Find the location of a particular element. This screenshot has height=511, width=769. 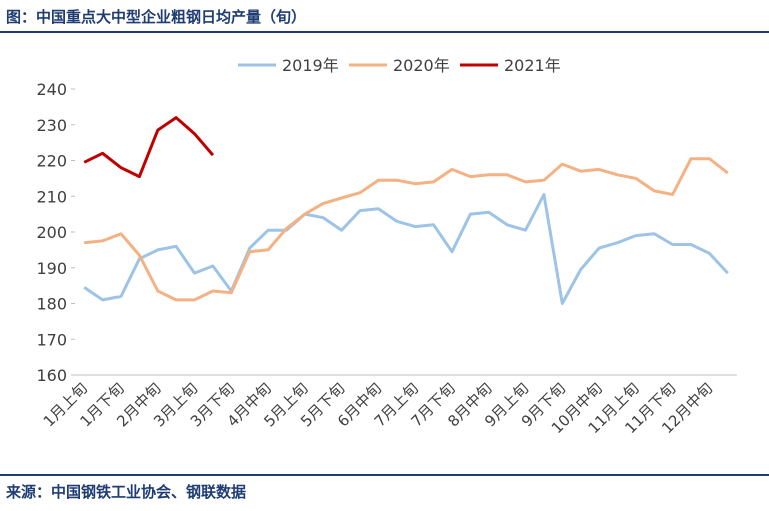

source: 来源：中国钢铁工业协会、钢联数据 is located at coordinates (125, 492).